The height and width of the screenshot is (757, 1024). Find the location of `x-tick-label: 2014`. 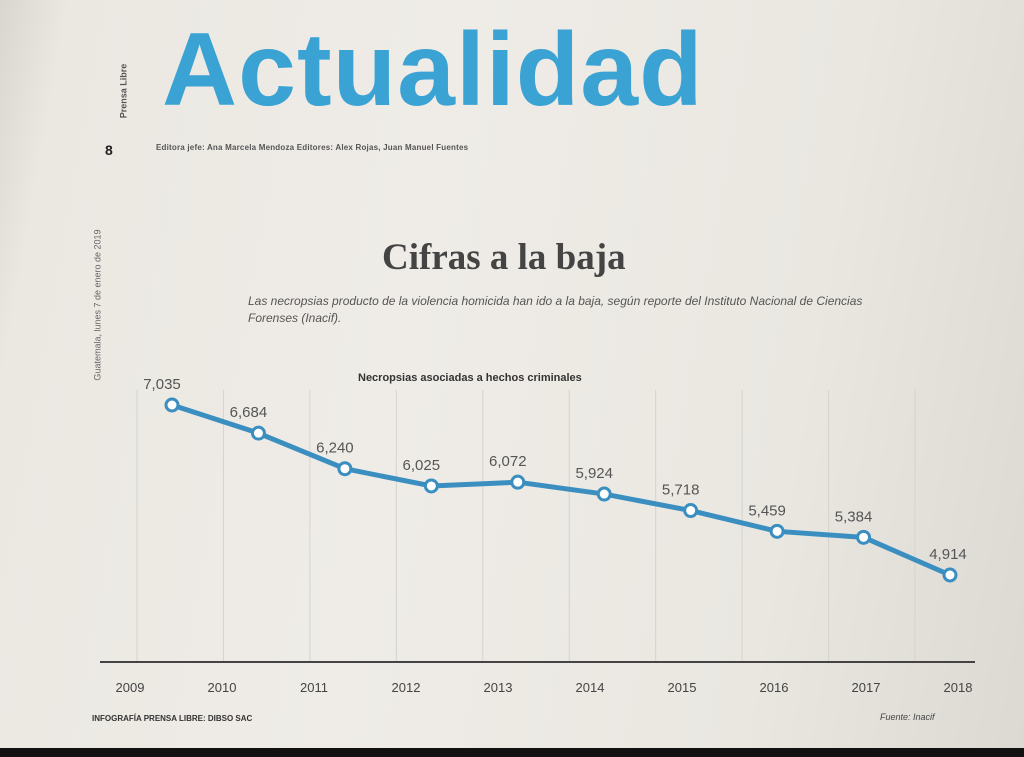

x-tick-label: 2014 is located at coordinates (590, 687).